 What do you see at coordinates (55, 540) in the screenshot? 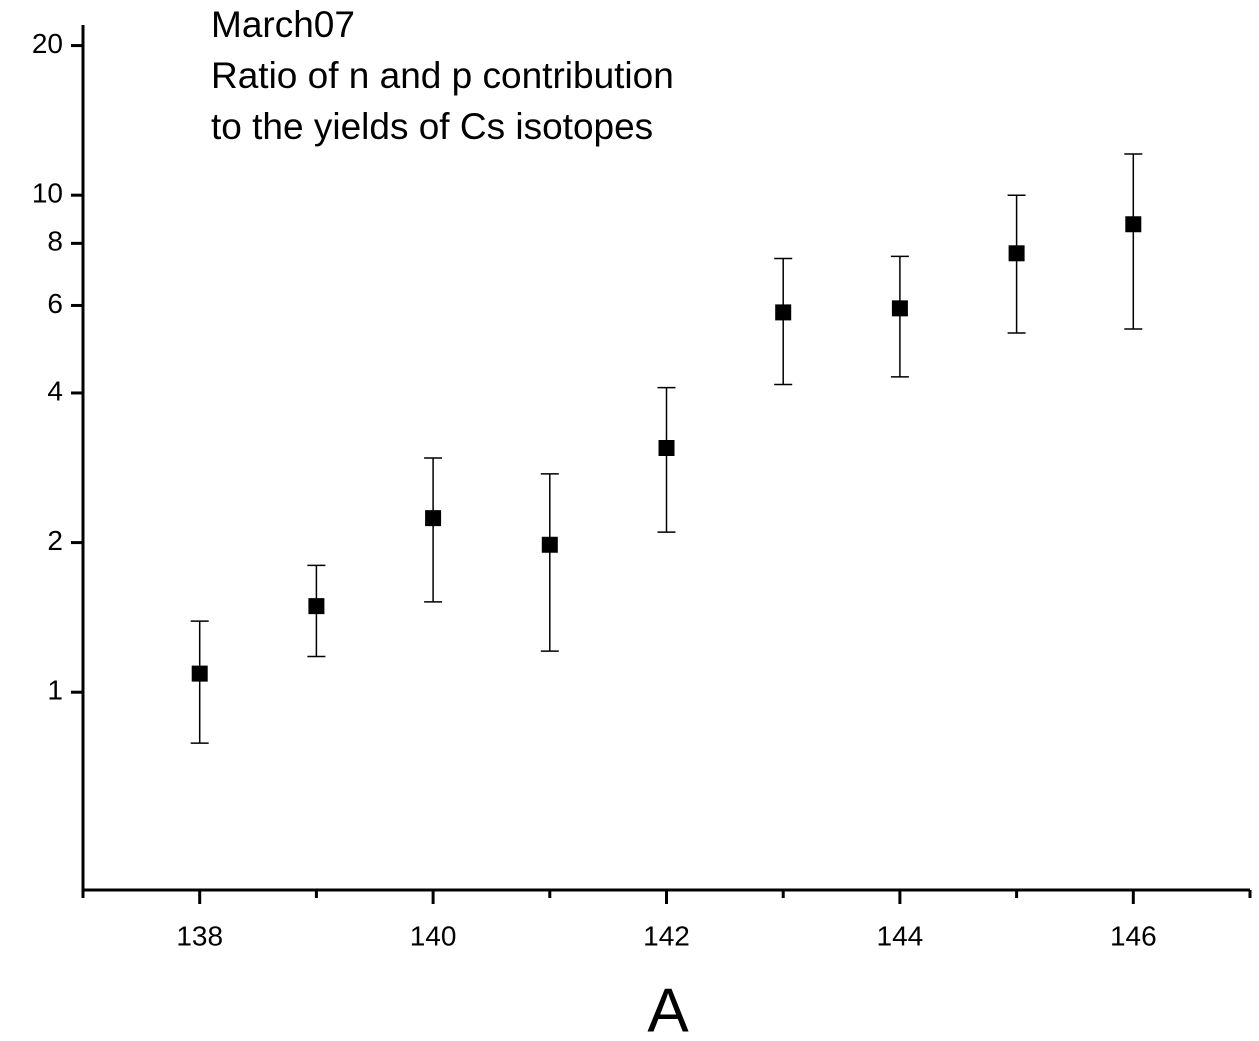
I see `y-tick-label: 2` at bounding box center [55, 540].